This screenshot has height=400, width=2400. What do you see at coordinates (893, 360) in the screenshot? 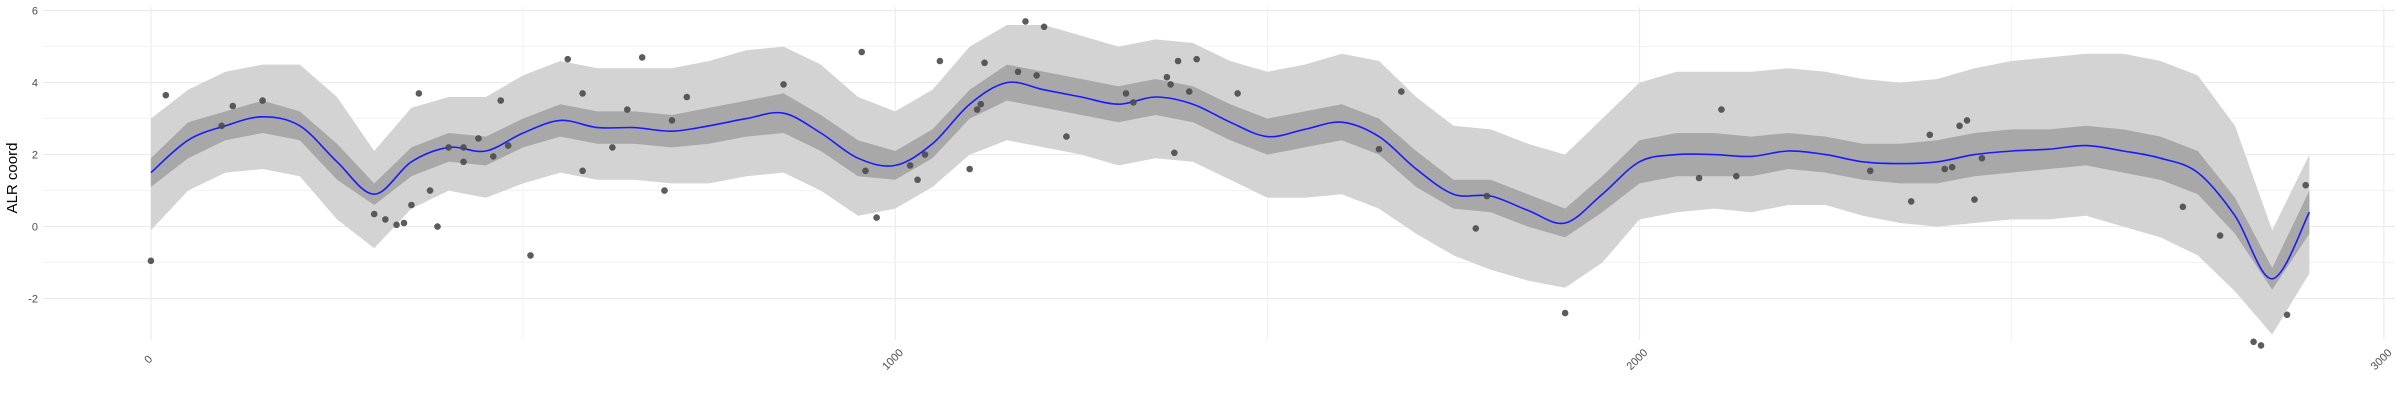
I see `x-tick-label: 1000` at bounding box center [893, 360].